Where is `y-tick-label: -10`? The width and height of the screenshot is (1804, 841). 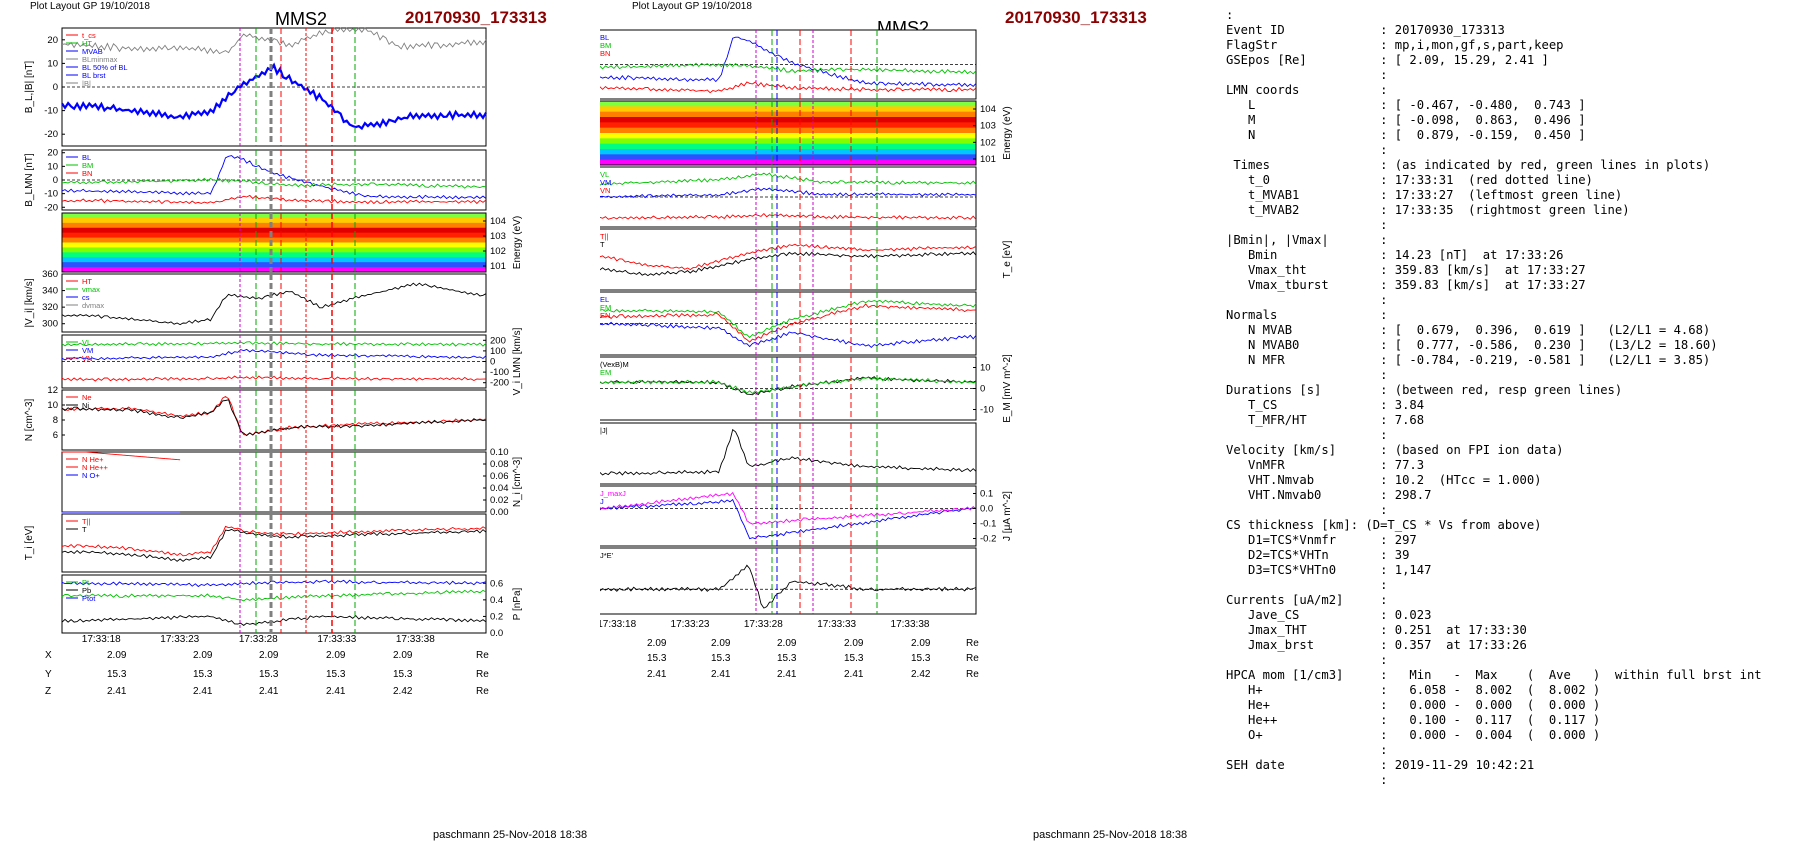
y-tick-label: -10 is located at coordinates (51, 194).